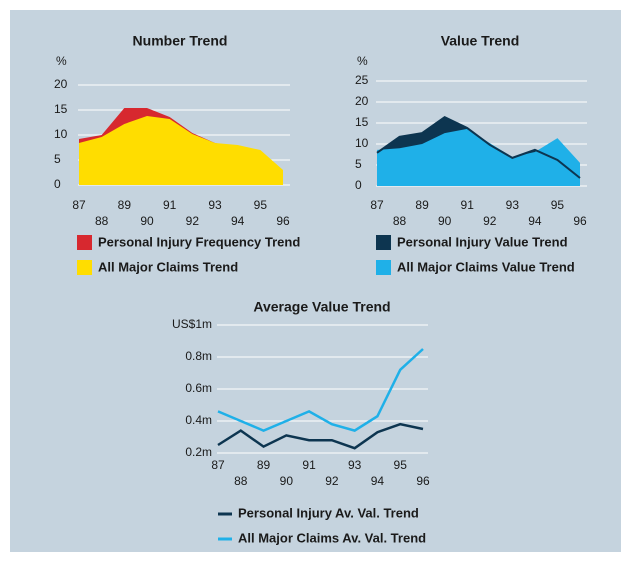  Describe the element at coordinates (328, 512) in the screenshot. I see `legend-label: Personal Injury Av. Val. Trend` at that location.